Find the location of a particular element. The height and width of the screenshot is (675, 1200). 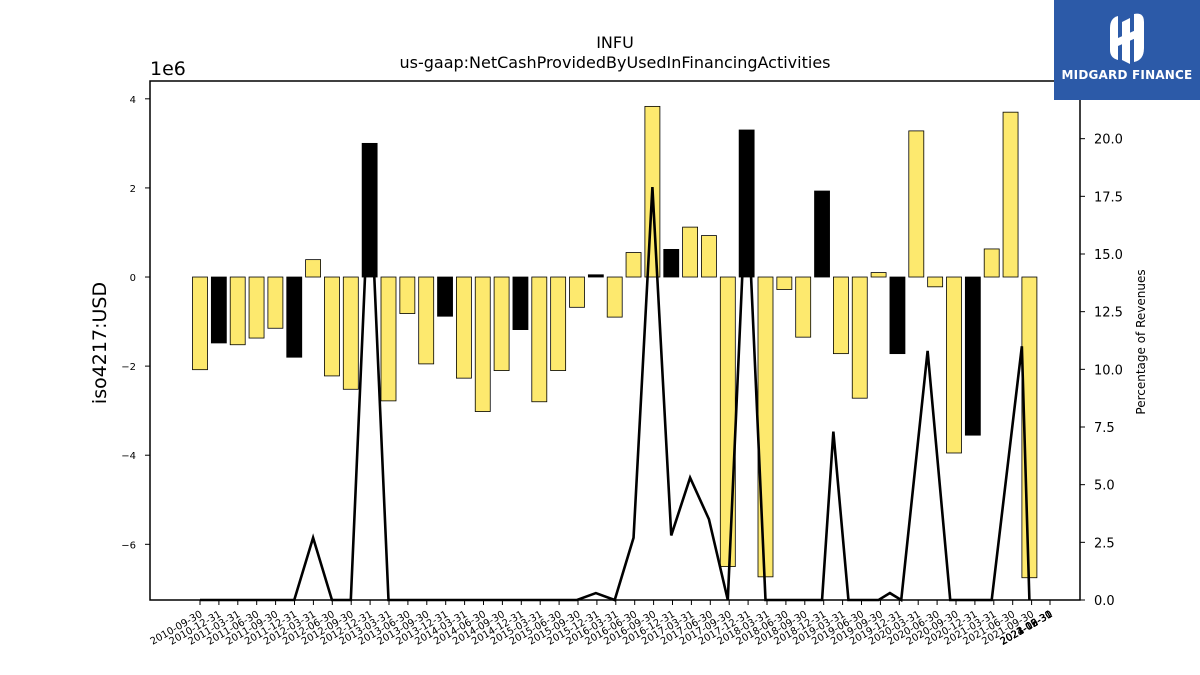

y-tick-label: 0 is located at coordinates (133, 278).